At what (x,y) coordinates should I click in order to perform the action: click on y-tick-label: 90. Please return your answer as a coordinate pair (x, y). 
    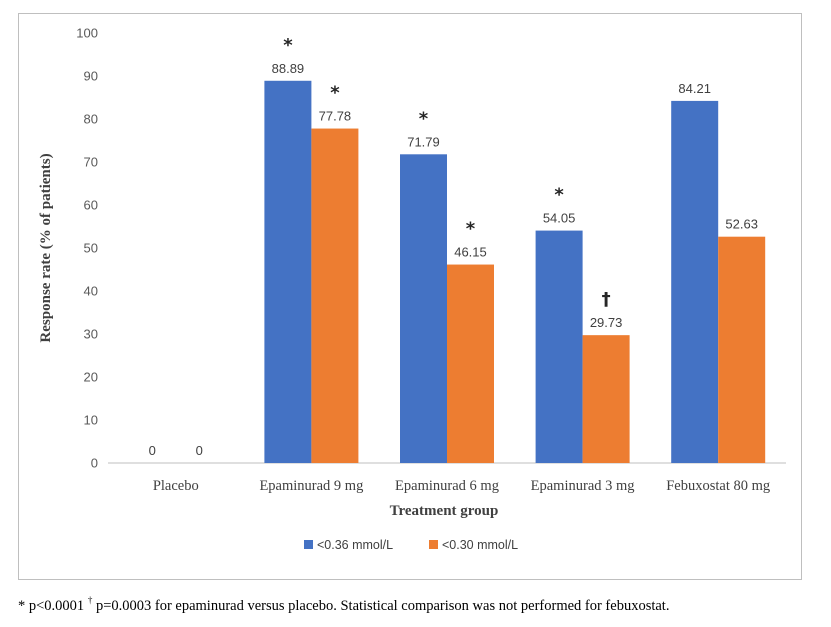
    Looking at the image, I should click on (91, 76).